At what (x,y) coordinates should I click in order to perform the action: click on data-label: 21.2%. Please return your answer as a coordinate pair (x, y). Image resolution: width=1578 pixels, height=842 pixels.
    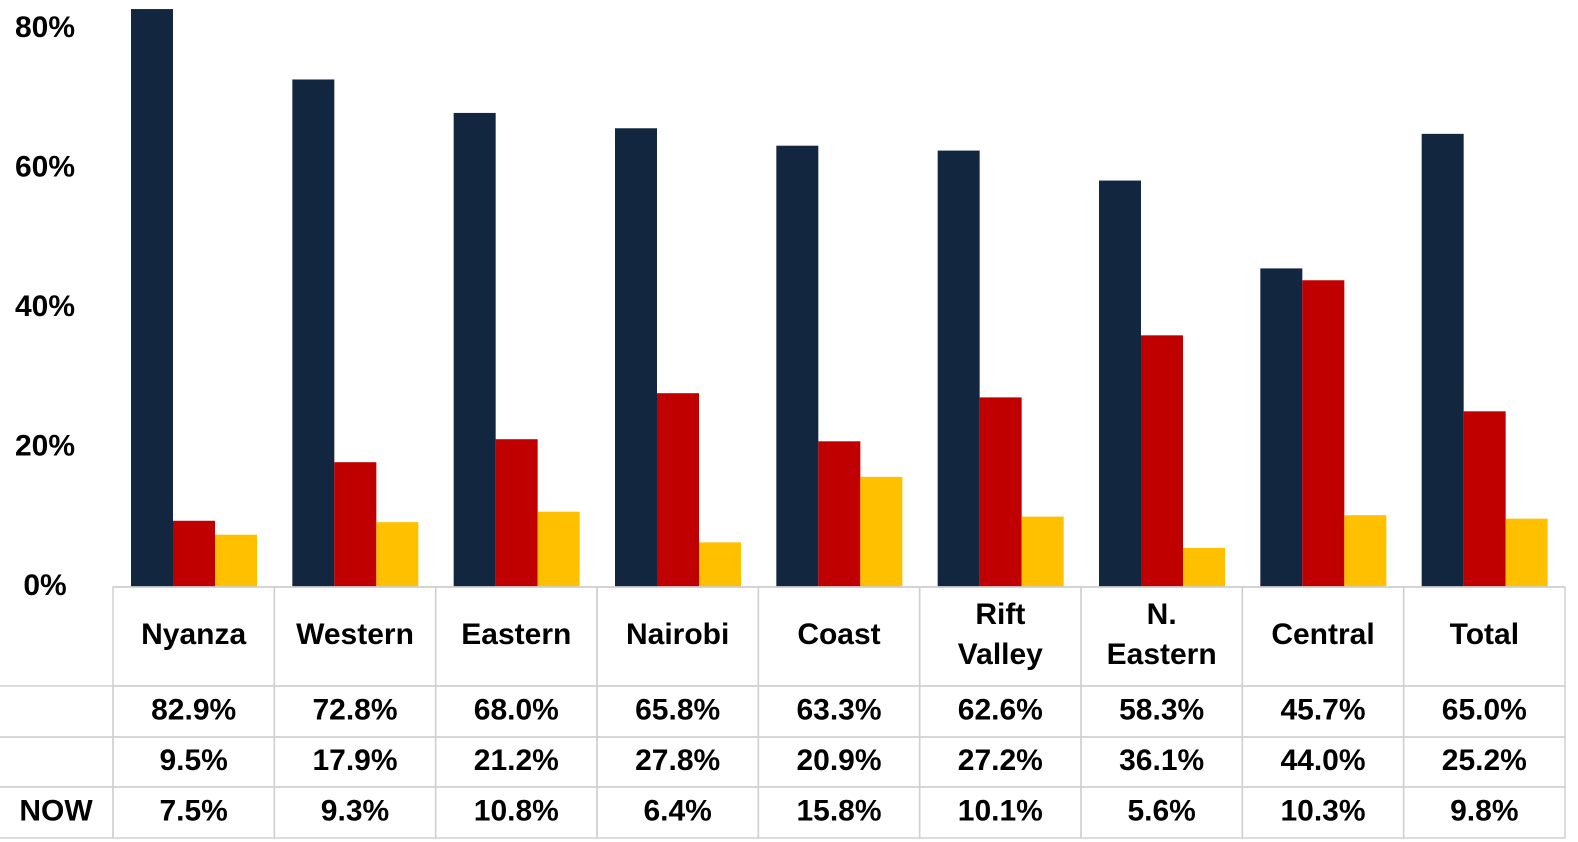
    Looking at the image, I should click on (516, 760).